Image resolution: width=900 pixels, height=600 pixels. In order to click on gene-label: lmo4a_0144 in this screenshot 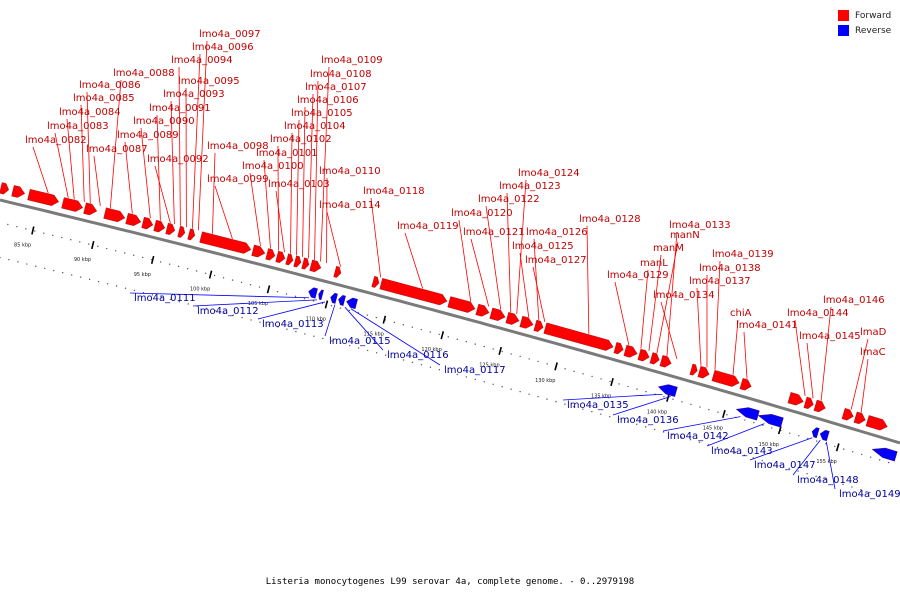, I will do `click(818, 313)`.